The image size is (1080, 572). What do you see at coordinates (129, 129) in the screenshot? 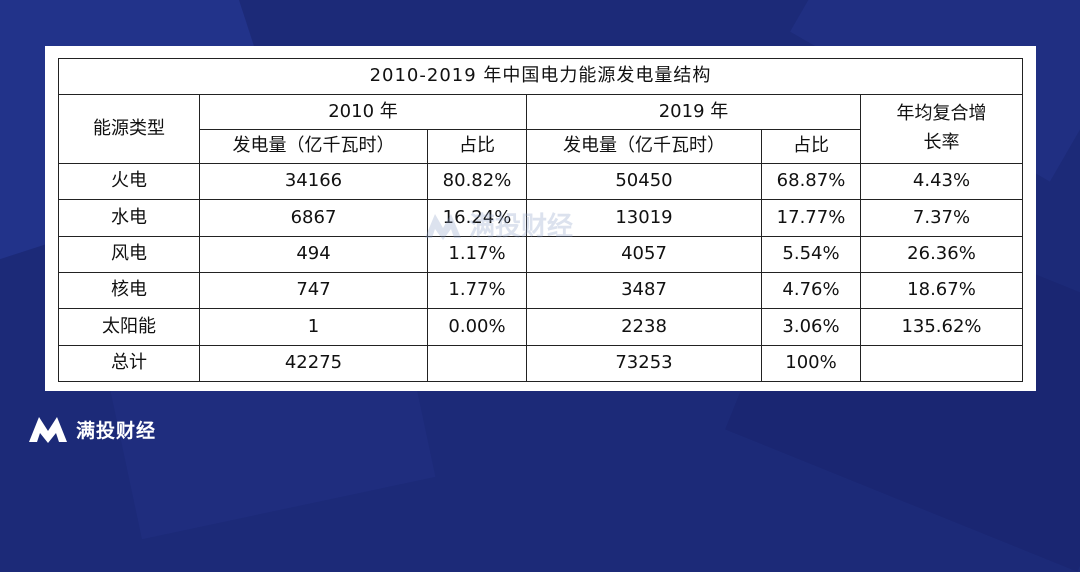
I see `header-energy-type: 能源类型` at bounding box center [129, 129].